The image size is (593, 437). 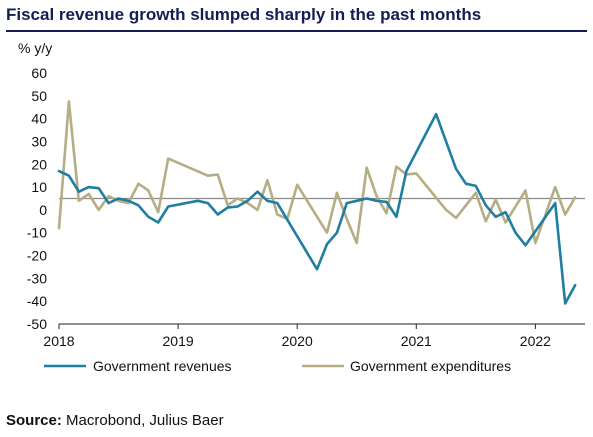 I want to click on x-tick-label: 2020, so click(x=297, y=341).